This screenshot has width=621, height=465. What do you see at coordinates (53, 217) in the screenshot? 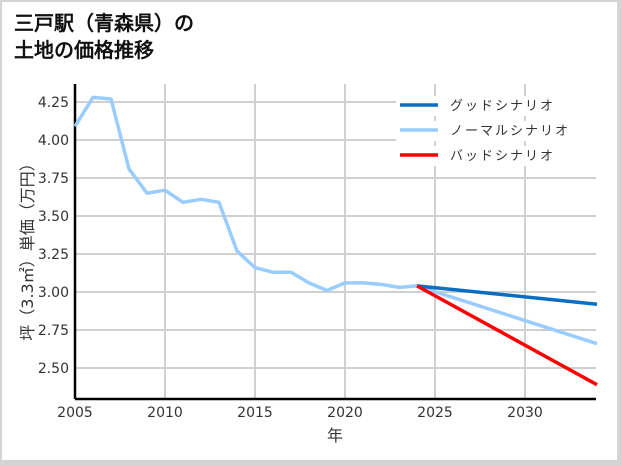
I see `y-tick-label: 3.50` at bounding box center [53, 217].